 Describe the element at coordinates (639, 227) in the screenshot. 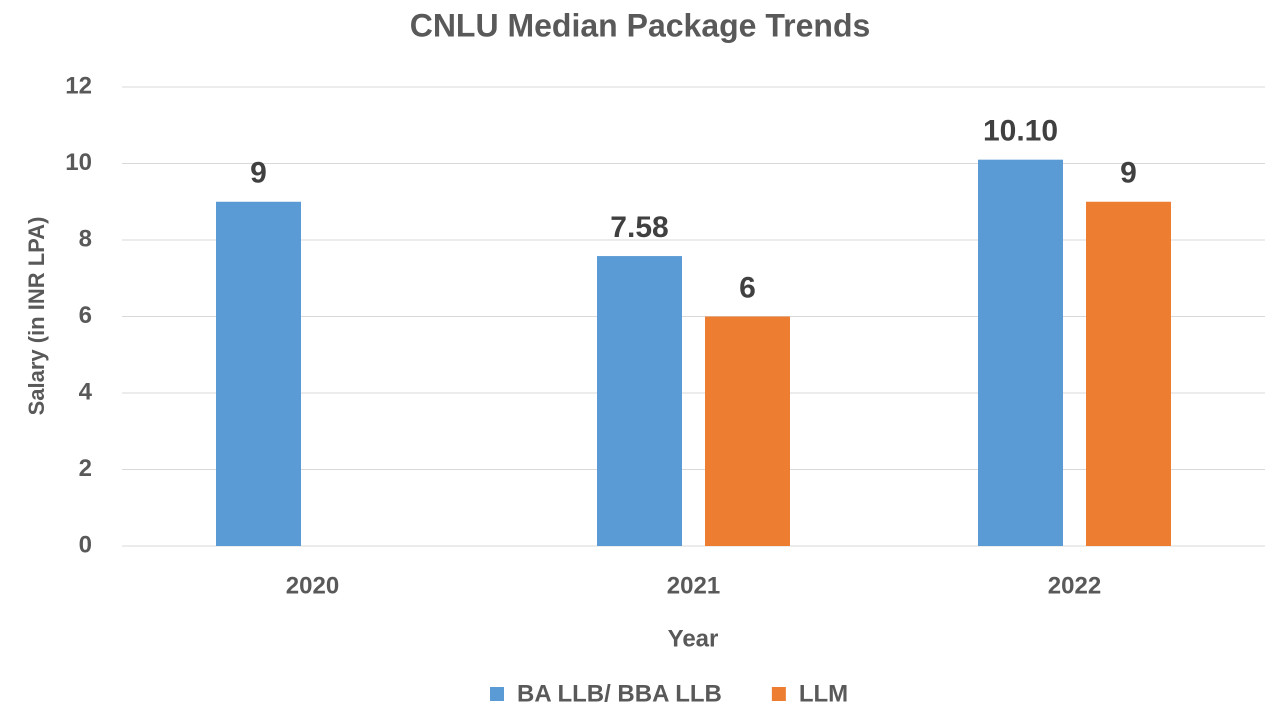

I see `data-label: 7.58` at that location.